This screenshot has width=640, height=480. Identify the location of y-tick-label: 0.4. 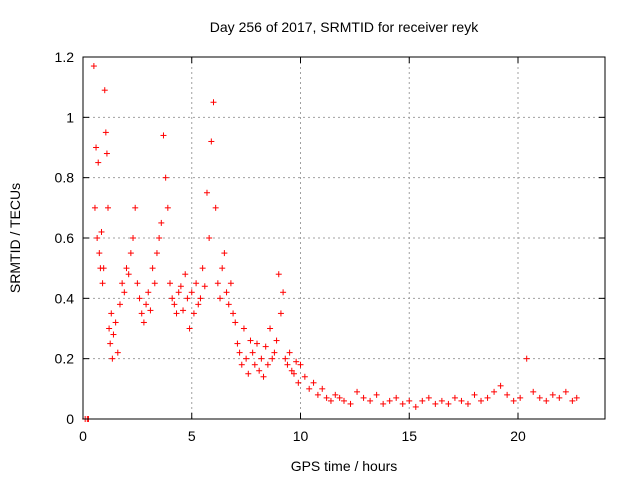
(65, 298).